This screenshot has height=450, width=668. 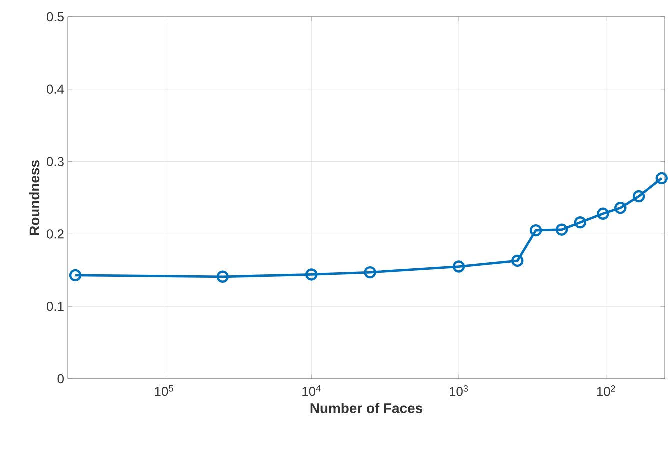 What do you see at coordinates (55, 17) in the screenshot?
I see `y-tick-label: 0.5` at bounding box center [55, 17].